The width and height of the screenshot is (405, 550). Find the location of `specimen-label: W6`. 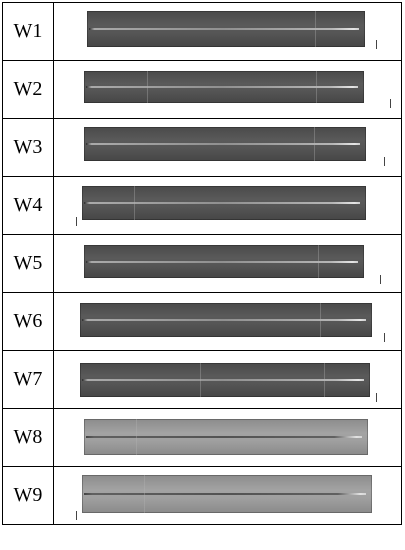

specimen-label: W6 is located at coordinates (28, 321).